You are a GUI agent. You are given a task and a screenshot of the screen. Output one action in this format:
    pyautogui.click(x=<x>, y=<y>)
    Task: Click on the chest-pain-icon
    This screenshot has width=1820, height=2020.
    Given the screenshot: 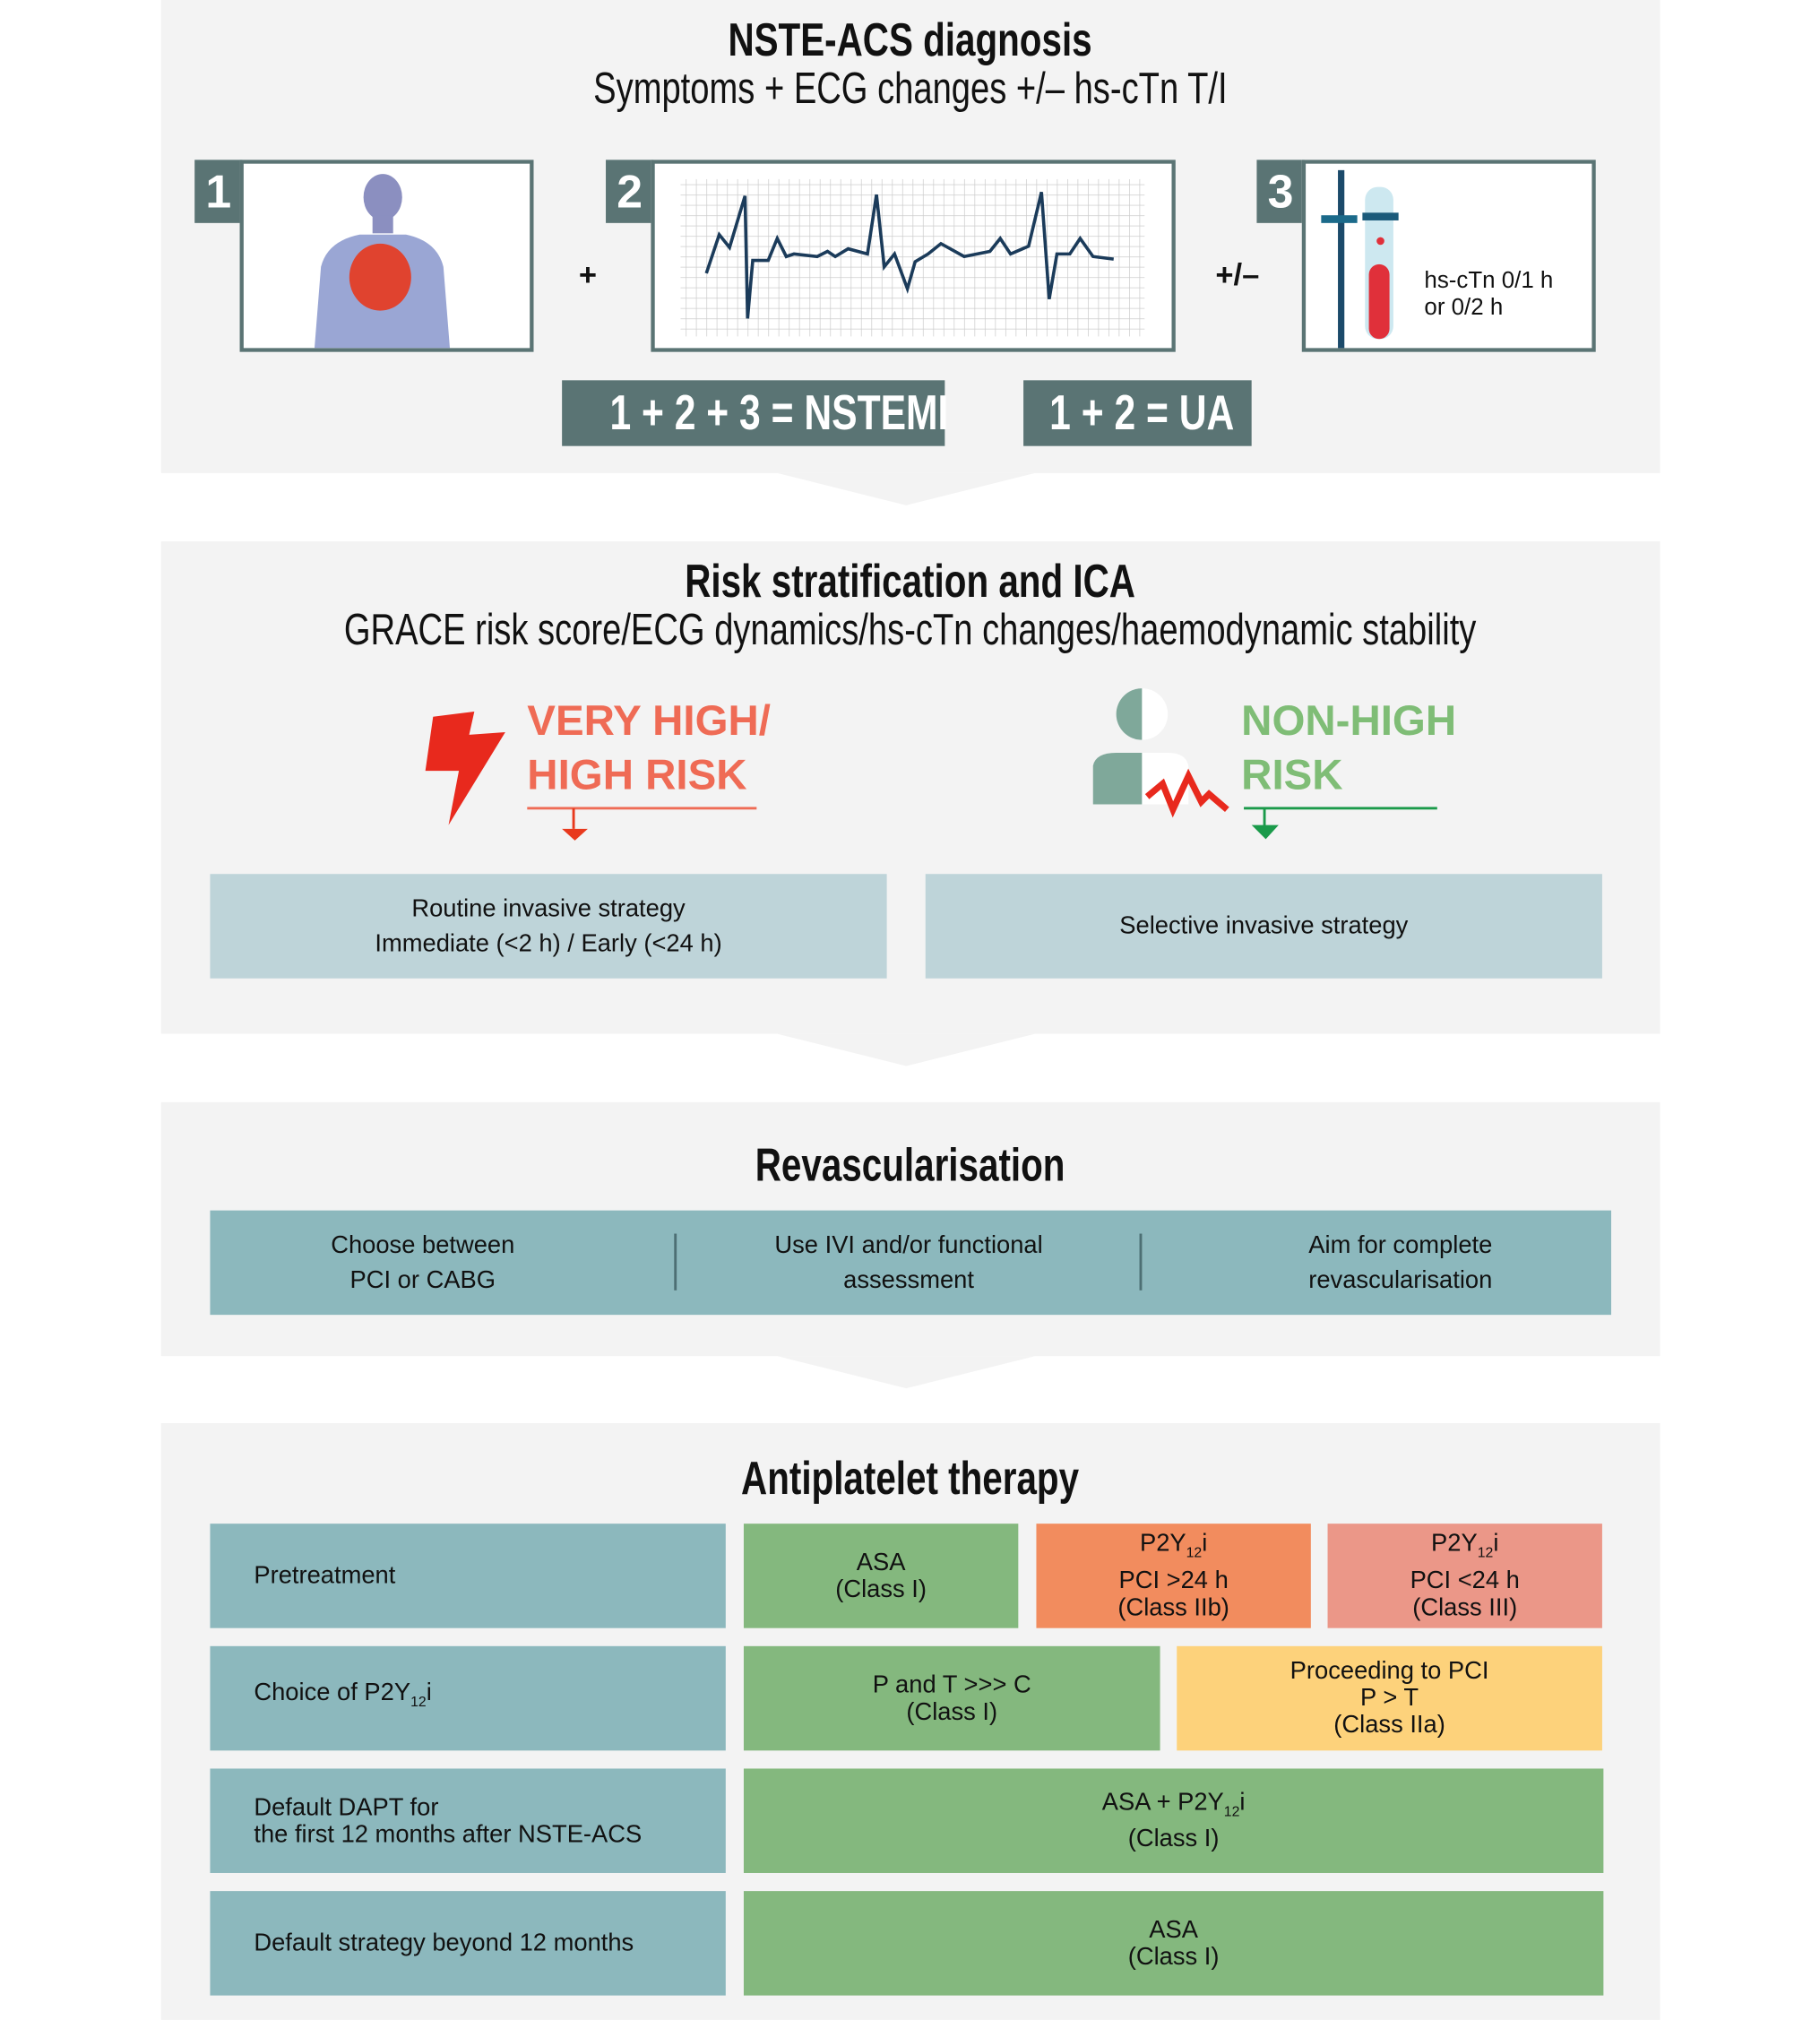 What is the action you would take?
    pyautogui.click(x=386, y=256)
    